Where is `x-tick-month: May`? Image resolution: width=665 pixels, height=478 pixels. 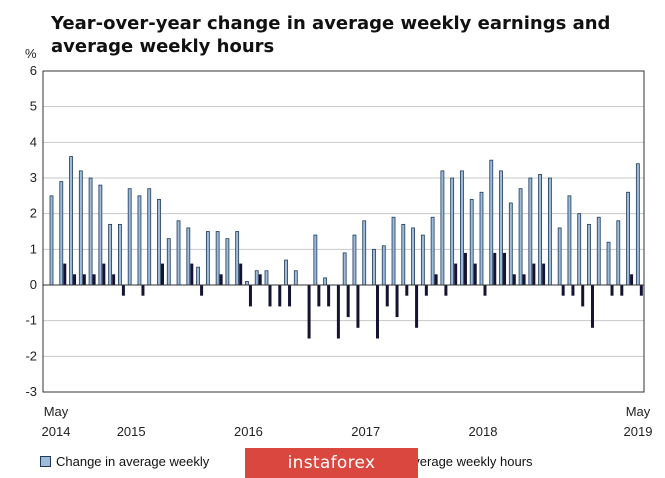
x-tick-month: May is located at coordinates (56, 411).